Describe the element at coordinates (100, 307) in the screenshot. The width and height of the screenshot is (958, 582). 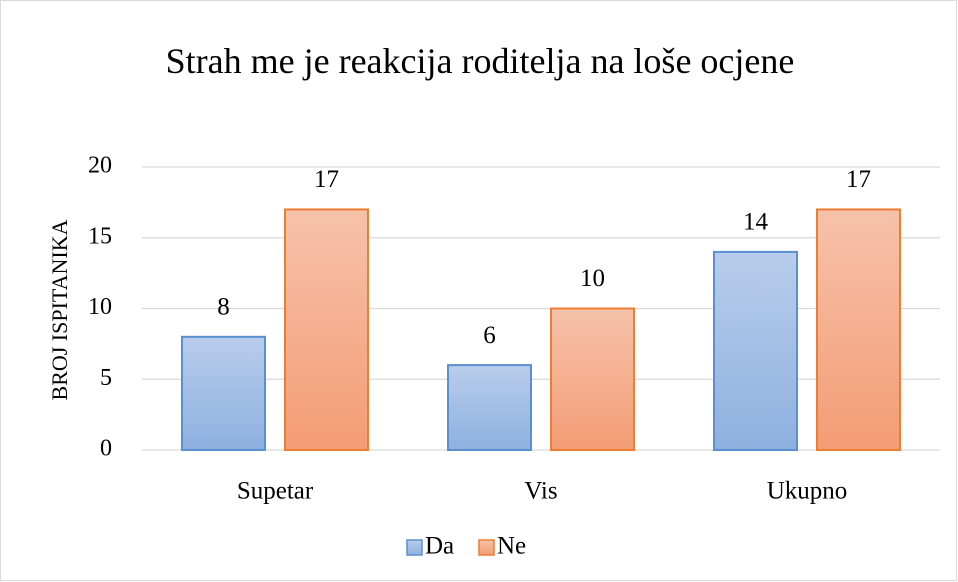
I see `y-tick-label: 10` at that location.